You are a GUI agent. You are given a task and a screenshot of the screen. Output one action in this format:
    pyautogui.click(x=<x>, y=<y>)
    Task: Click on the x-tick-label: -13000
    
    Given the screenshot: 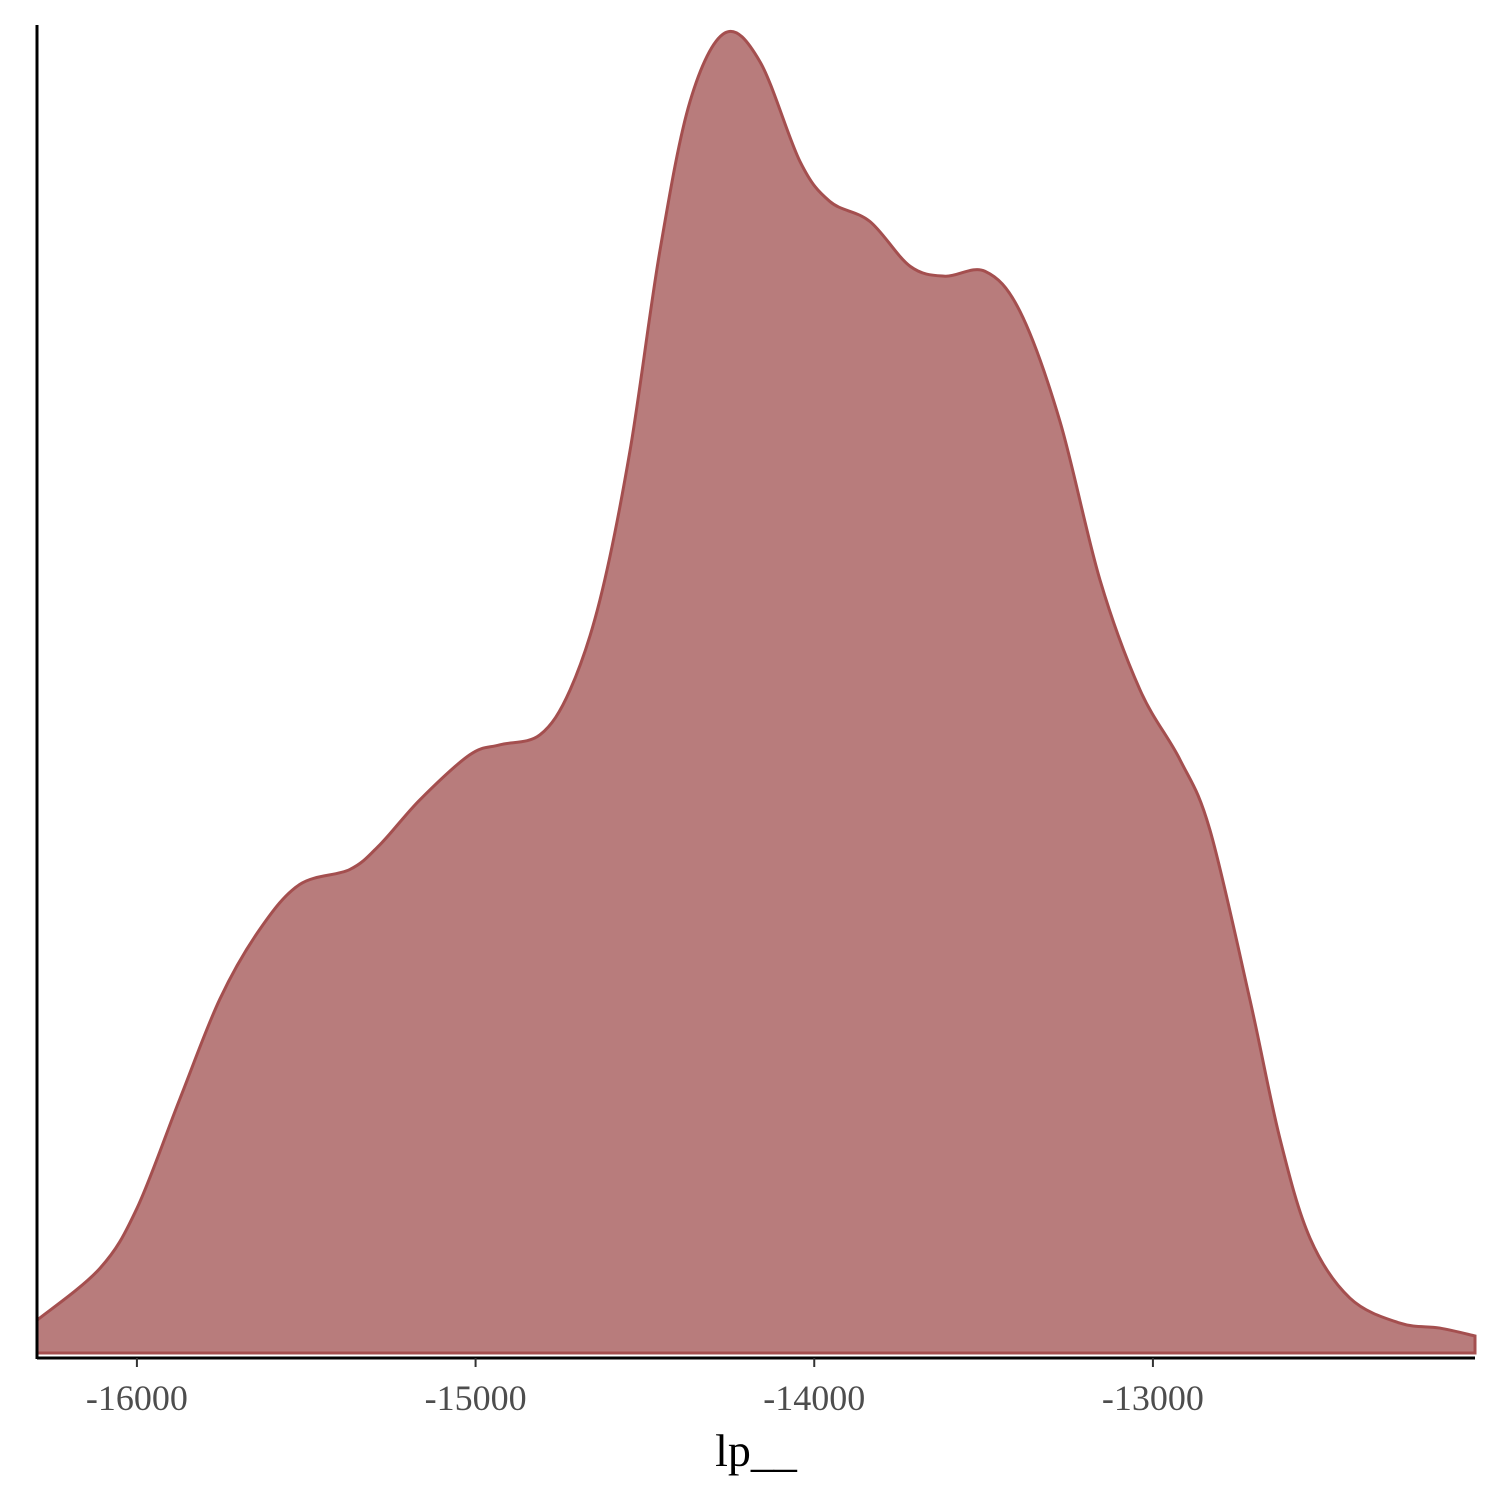 What is the action you would take?
    pyautogui.click(x=1153, y=1398)
    